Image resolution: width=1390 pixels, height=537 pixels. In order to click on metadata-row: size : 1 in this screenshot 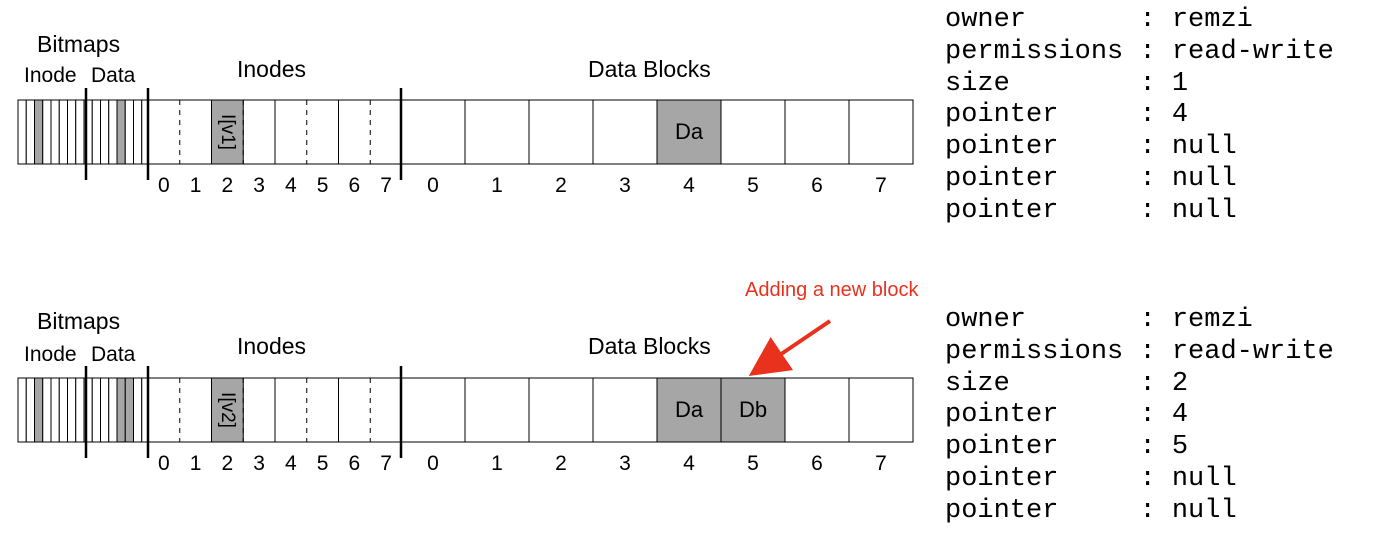, I will do `click(1139, 85)`.